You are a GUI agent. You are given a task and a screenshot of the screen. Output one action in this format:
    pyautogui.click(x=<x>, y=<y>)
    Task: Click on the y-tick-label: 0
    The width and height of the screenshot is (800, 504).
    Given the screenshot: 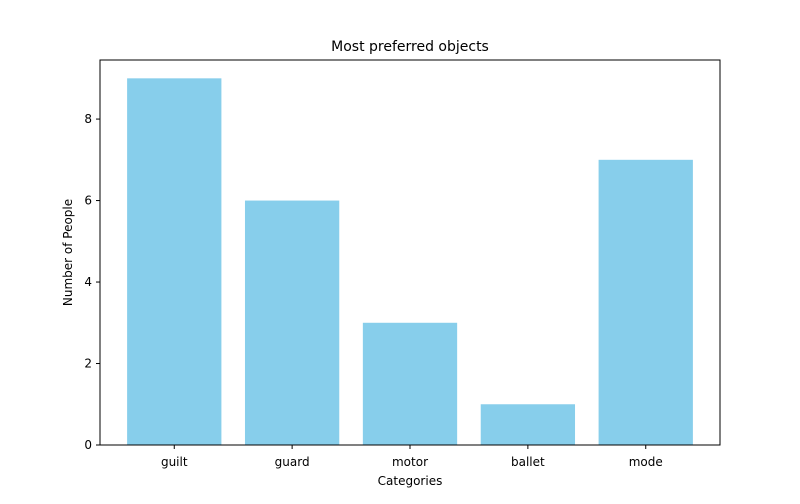 What is the action you would take?
    pyautogui.click(x=88, y=445)
    